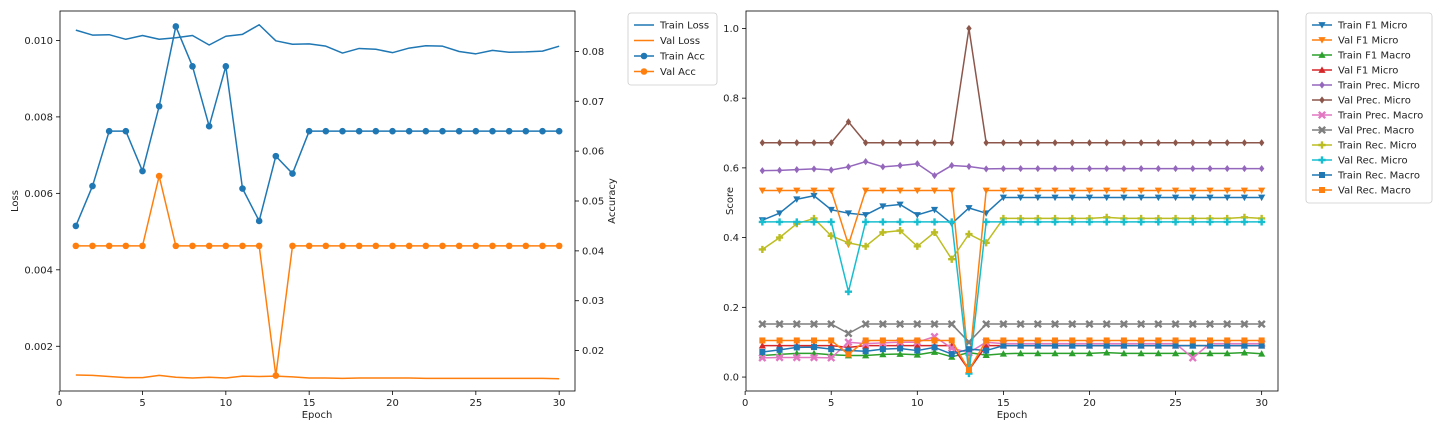  Describe the element at coordinates (1374, 191) in the screenshot. I see `legend-label-val-rec-macro: Val Rec. Macro` at that location.